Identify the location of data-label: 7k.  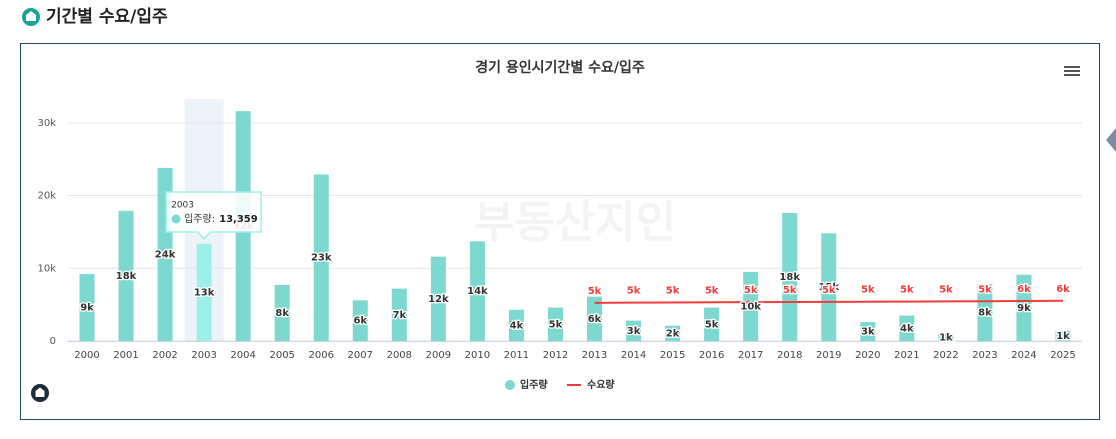
(400, 315).